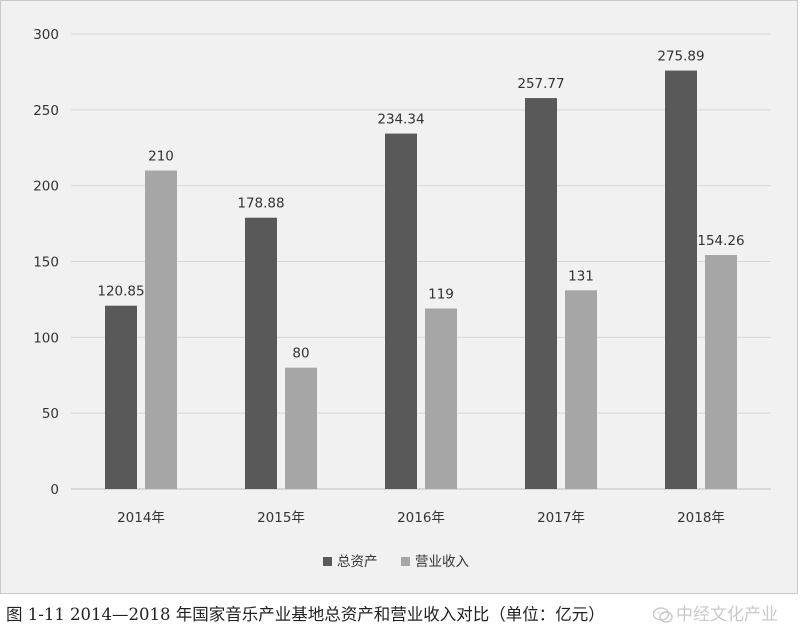  Describe the element at coordinates (46, 187) in the screenshot. I see `y-tick-label: 200` at that location.